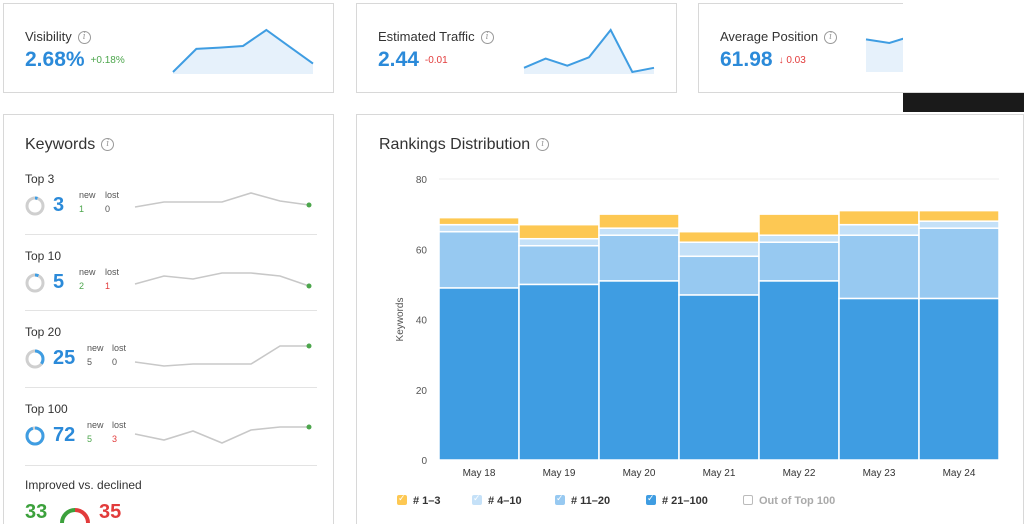  What do you see at coordinates (959, 473) in the screenshot?
I see `x-tick-label: May 24` at bounding box center [959, 473].